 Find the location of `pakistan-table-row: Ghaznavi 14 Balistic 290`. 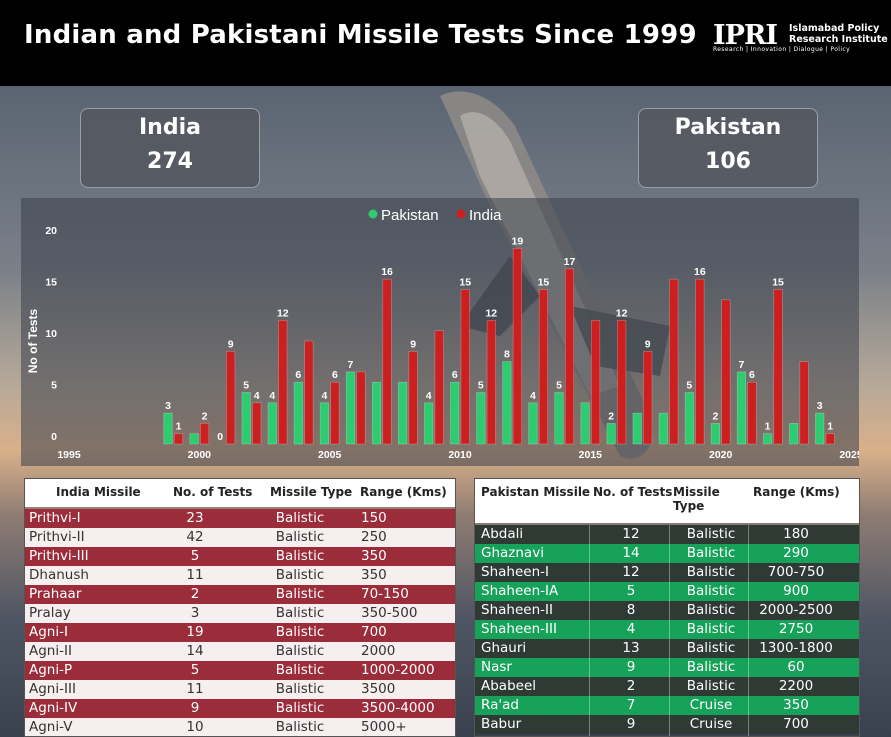

pakistan-table-row: Ghaznavi 14 Balistic 290 is located at coordinates (667, 553).